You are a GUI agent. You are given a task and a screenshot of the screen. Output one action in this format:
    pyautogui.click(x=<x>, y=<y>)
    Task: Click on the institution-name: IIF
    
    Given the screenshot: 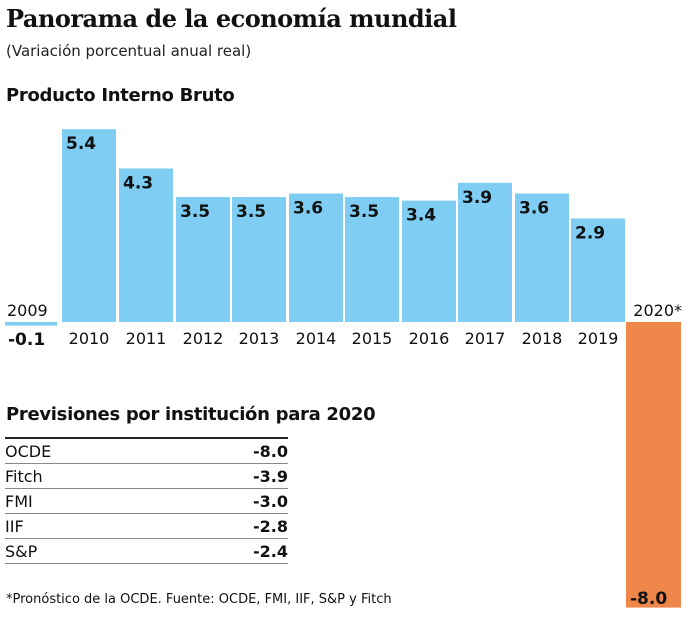 What is the action you would take?
    pyautogui.click(x=14, y=526)
    